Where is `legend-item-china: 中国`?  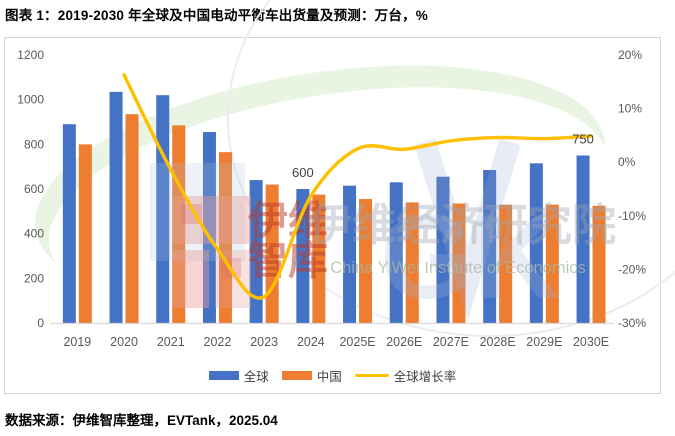
legend-item-china: 中国 is located at coordinates (311, 375).